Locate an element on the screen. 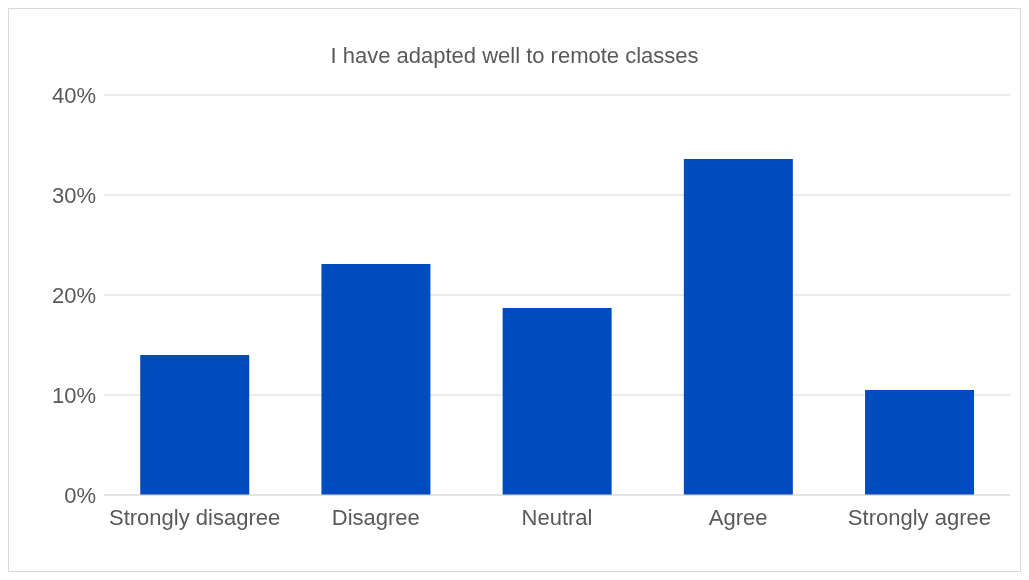 The height and width of the screenshot is (580, 1029). chart-title: I have adapted well to remote classes is located at coordinates (514, 56).